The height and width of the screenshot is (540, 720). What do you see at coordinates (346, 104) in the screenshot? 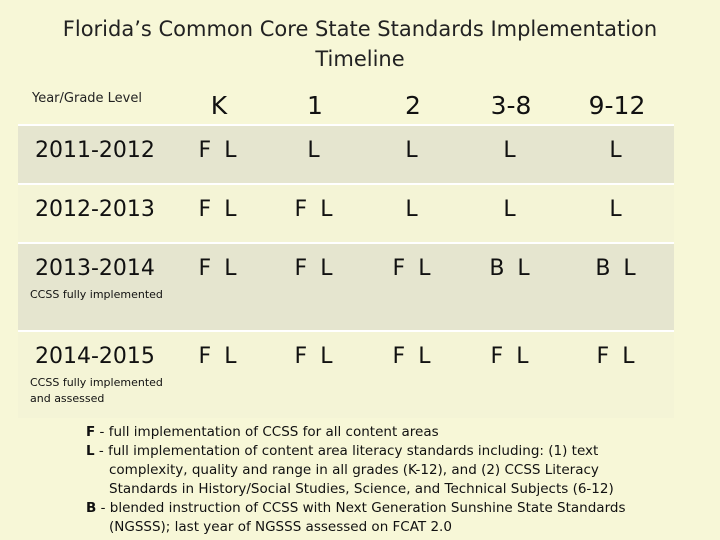
I see `table-header-row: Year/Grade Level K 1 2 3-8 9-12` at bounding box center [346, 104].